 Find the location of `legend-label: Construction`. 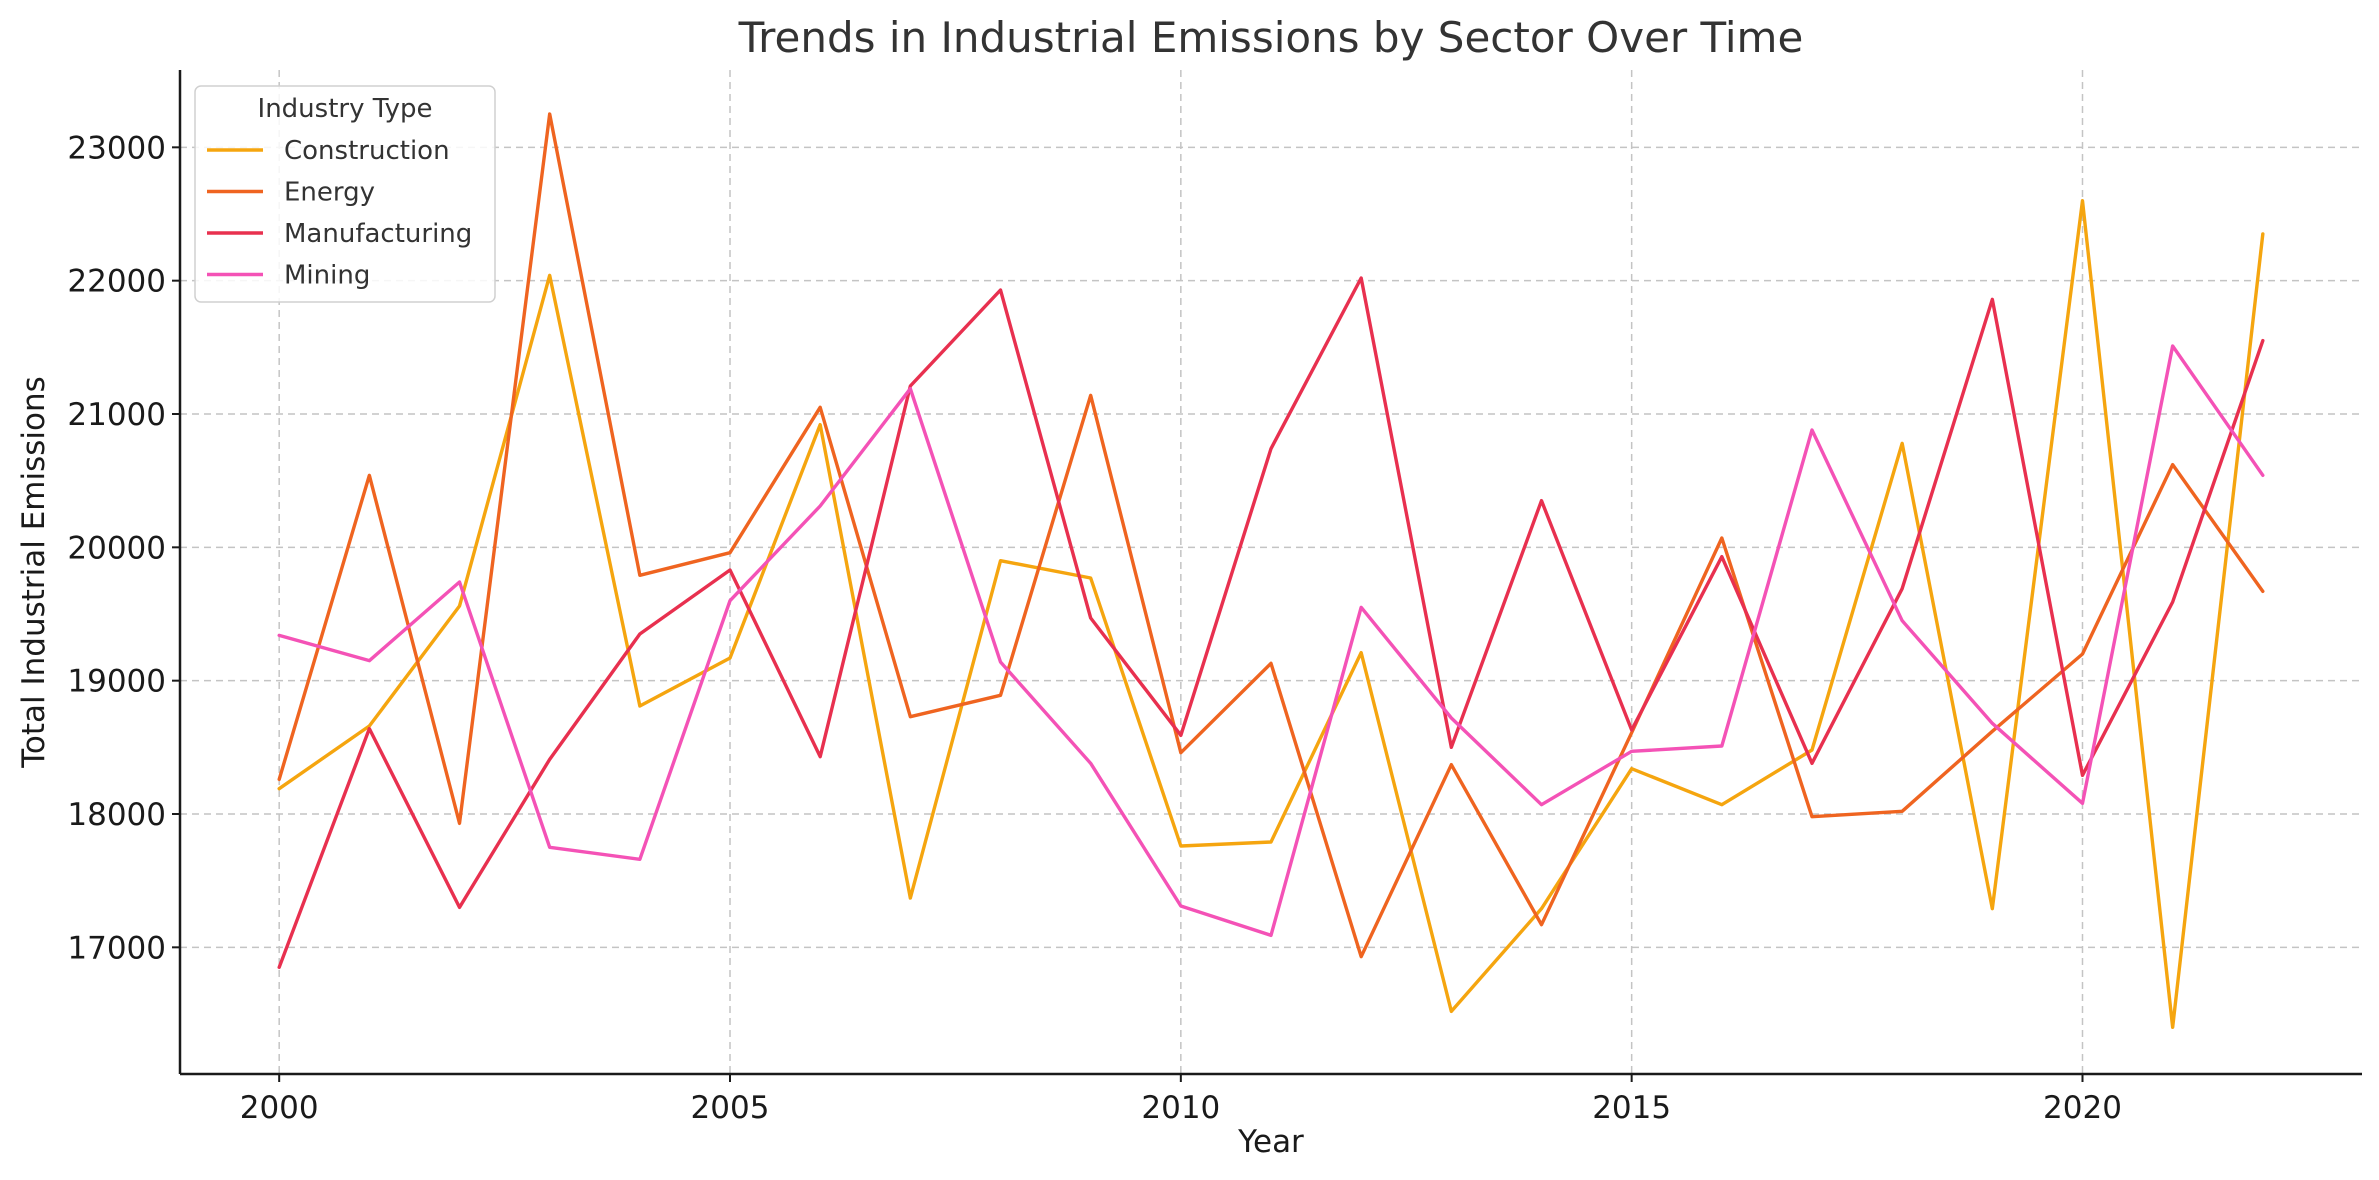

legend-label: Construction is located at coordinates (367, 151).